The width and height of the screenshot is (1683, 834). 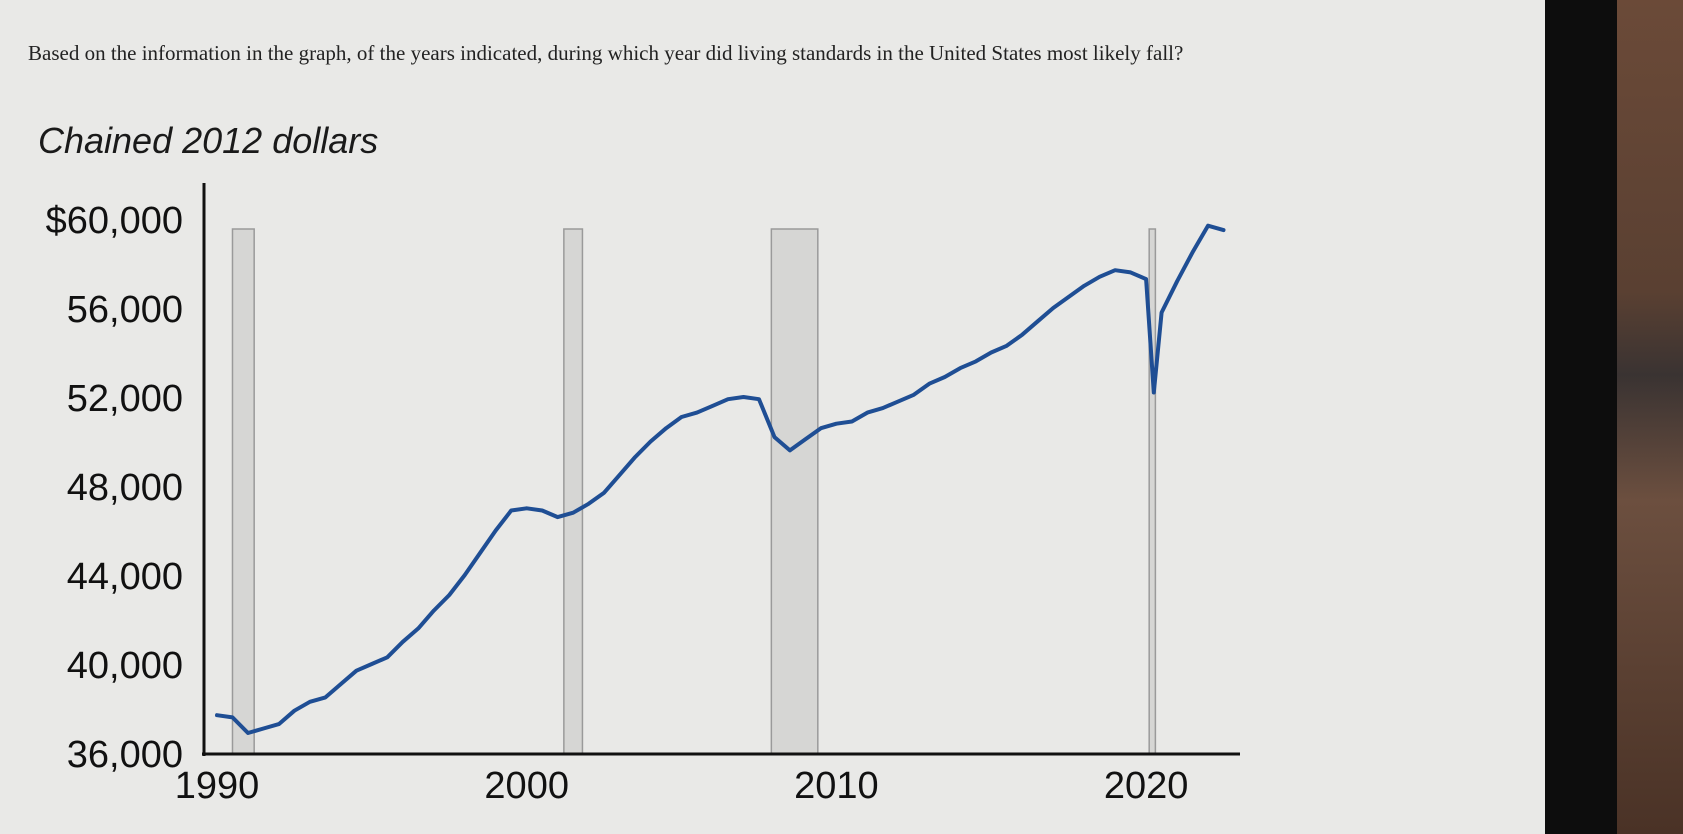 I want to click on y-tick-label: $60,000, so click(x=114, y=221).